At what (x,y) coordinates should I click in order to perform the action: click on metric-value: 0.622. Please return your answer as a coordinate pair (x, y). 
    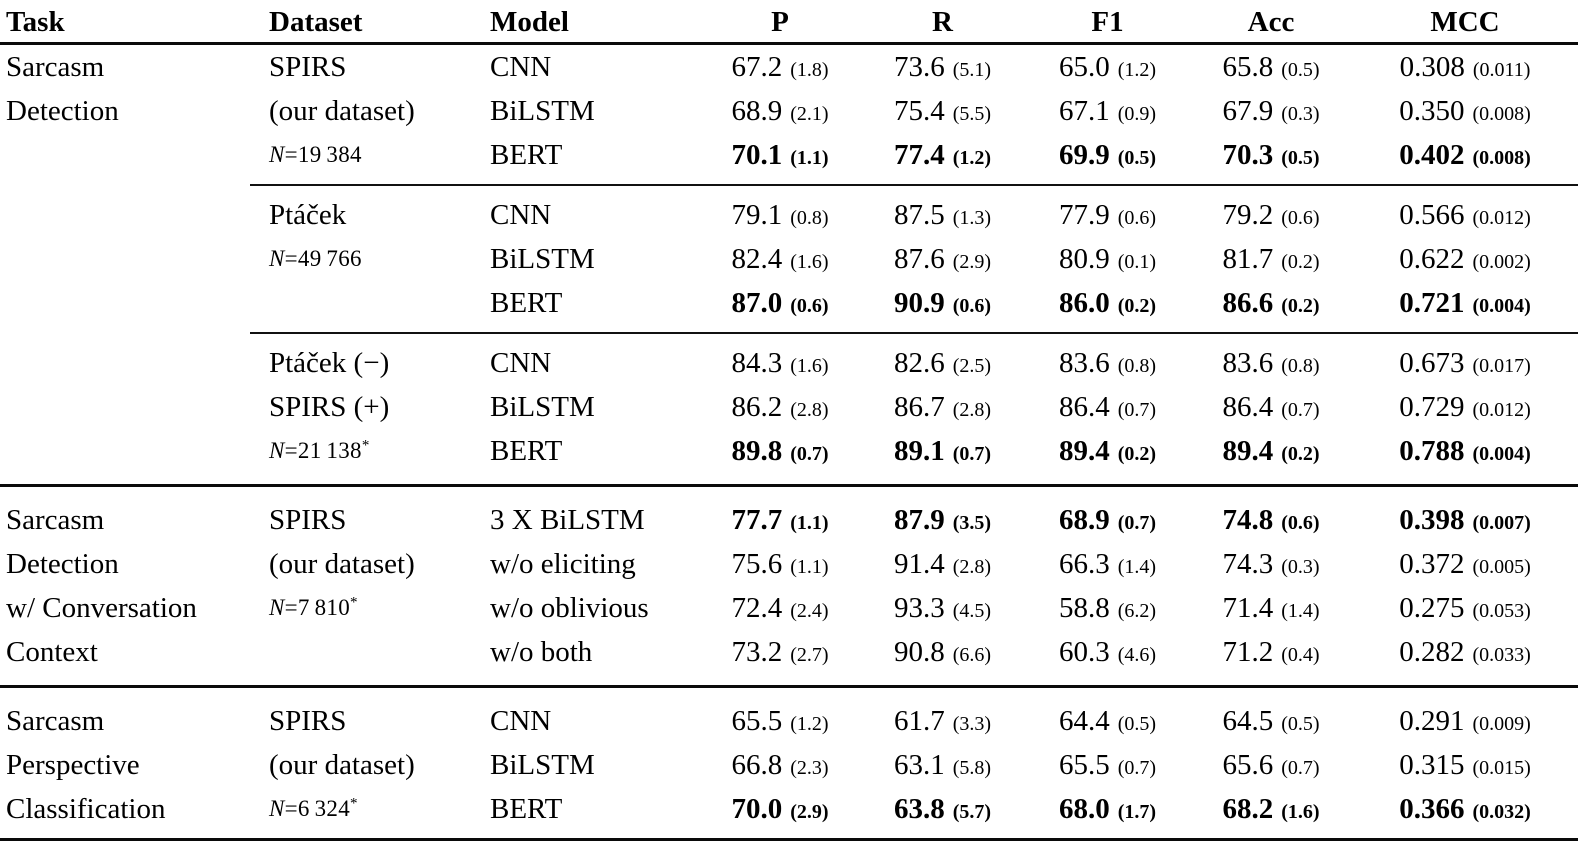
    Looking at the image, I should click on (1432, 258).